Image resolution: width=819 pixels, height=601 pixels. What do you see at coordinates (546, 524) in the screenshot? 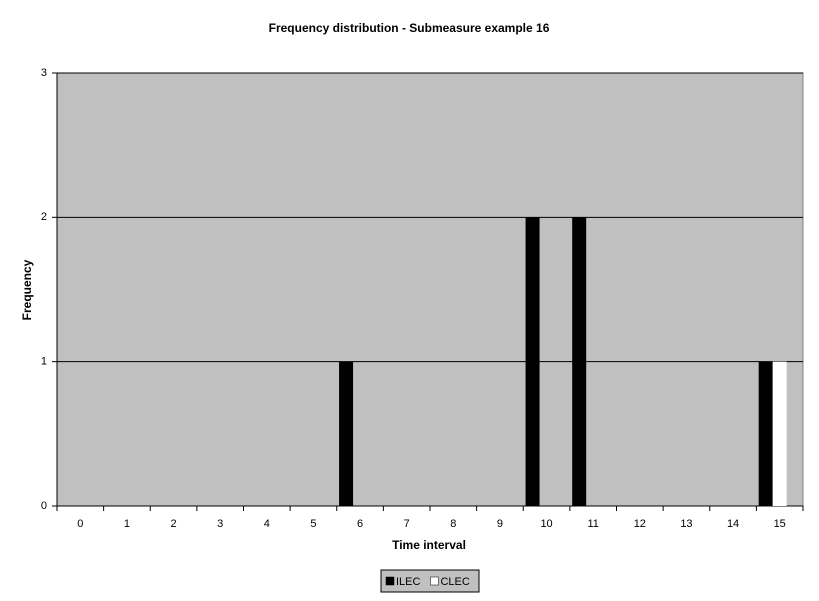
I see `x-tick-label: 10` at bounding box center [546, 524].